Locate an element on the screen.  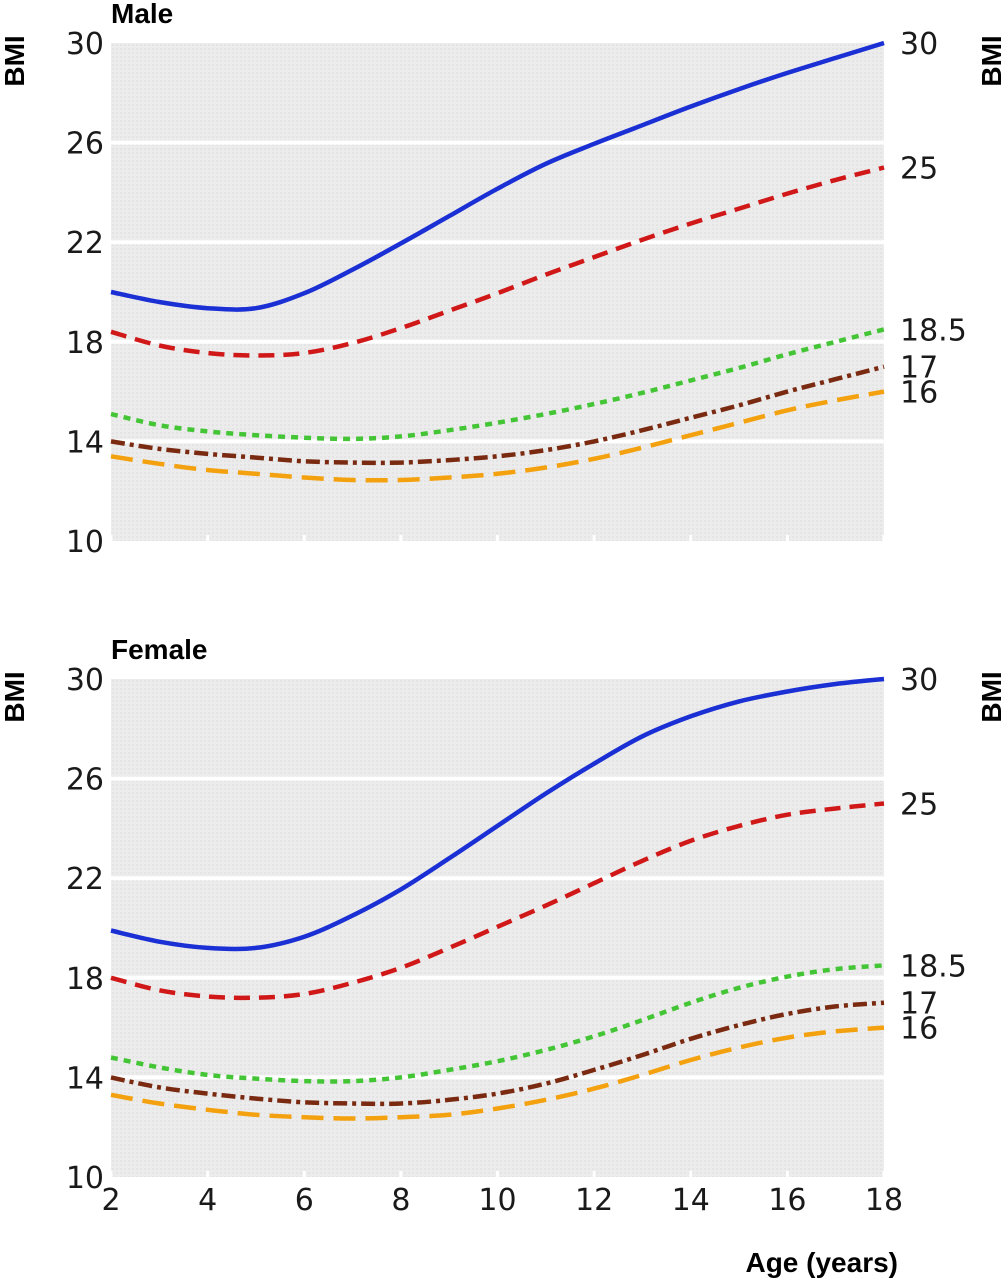
x-tick-label: 12 is located at coordinates (594, 1200).